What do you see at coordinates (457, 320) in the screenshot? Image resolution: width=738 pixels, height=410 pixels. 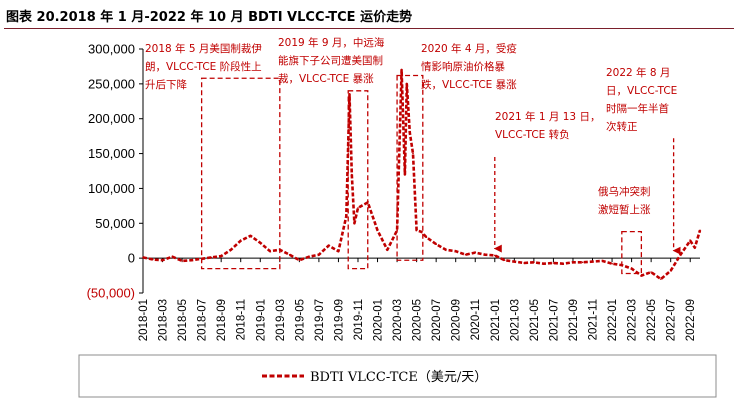 I see `x-tick-label: 2020-09` at bounding box center [457, 320].